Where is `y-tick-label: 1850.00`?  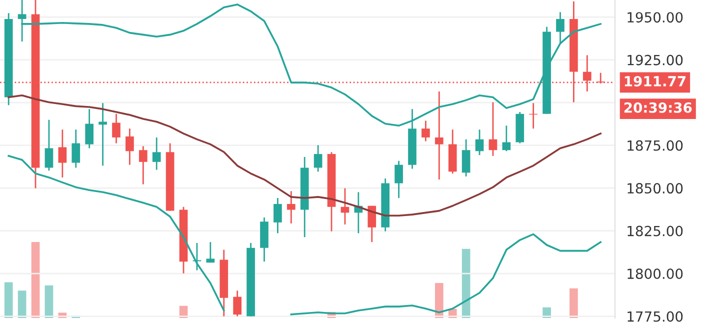
y-tick-label: 1850.00 is located at coordinates (655, 188).